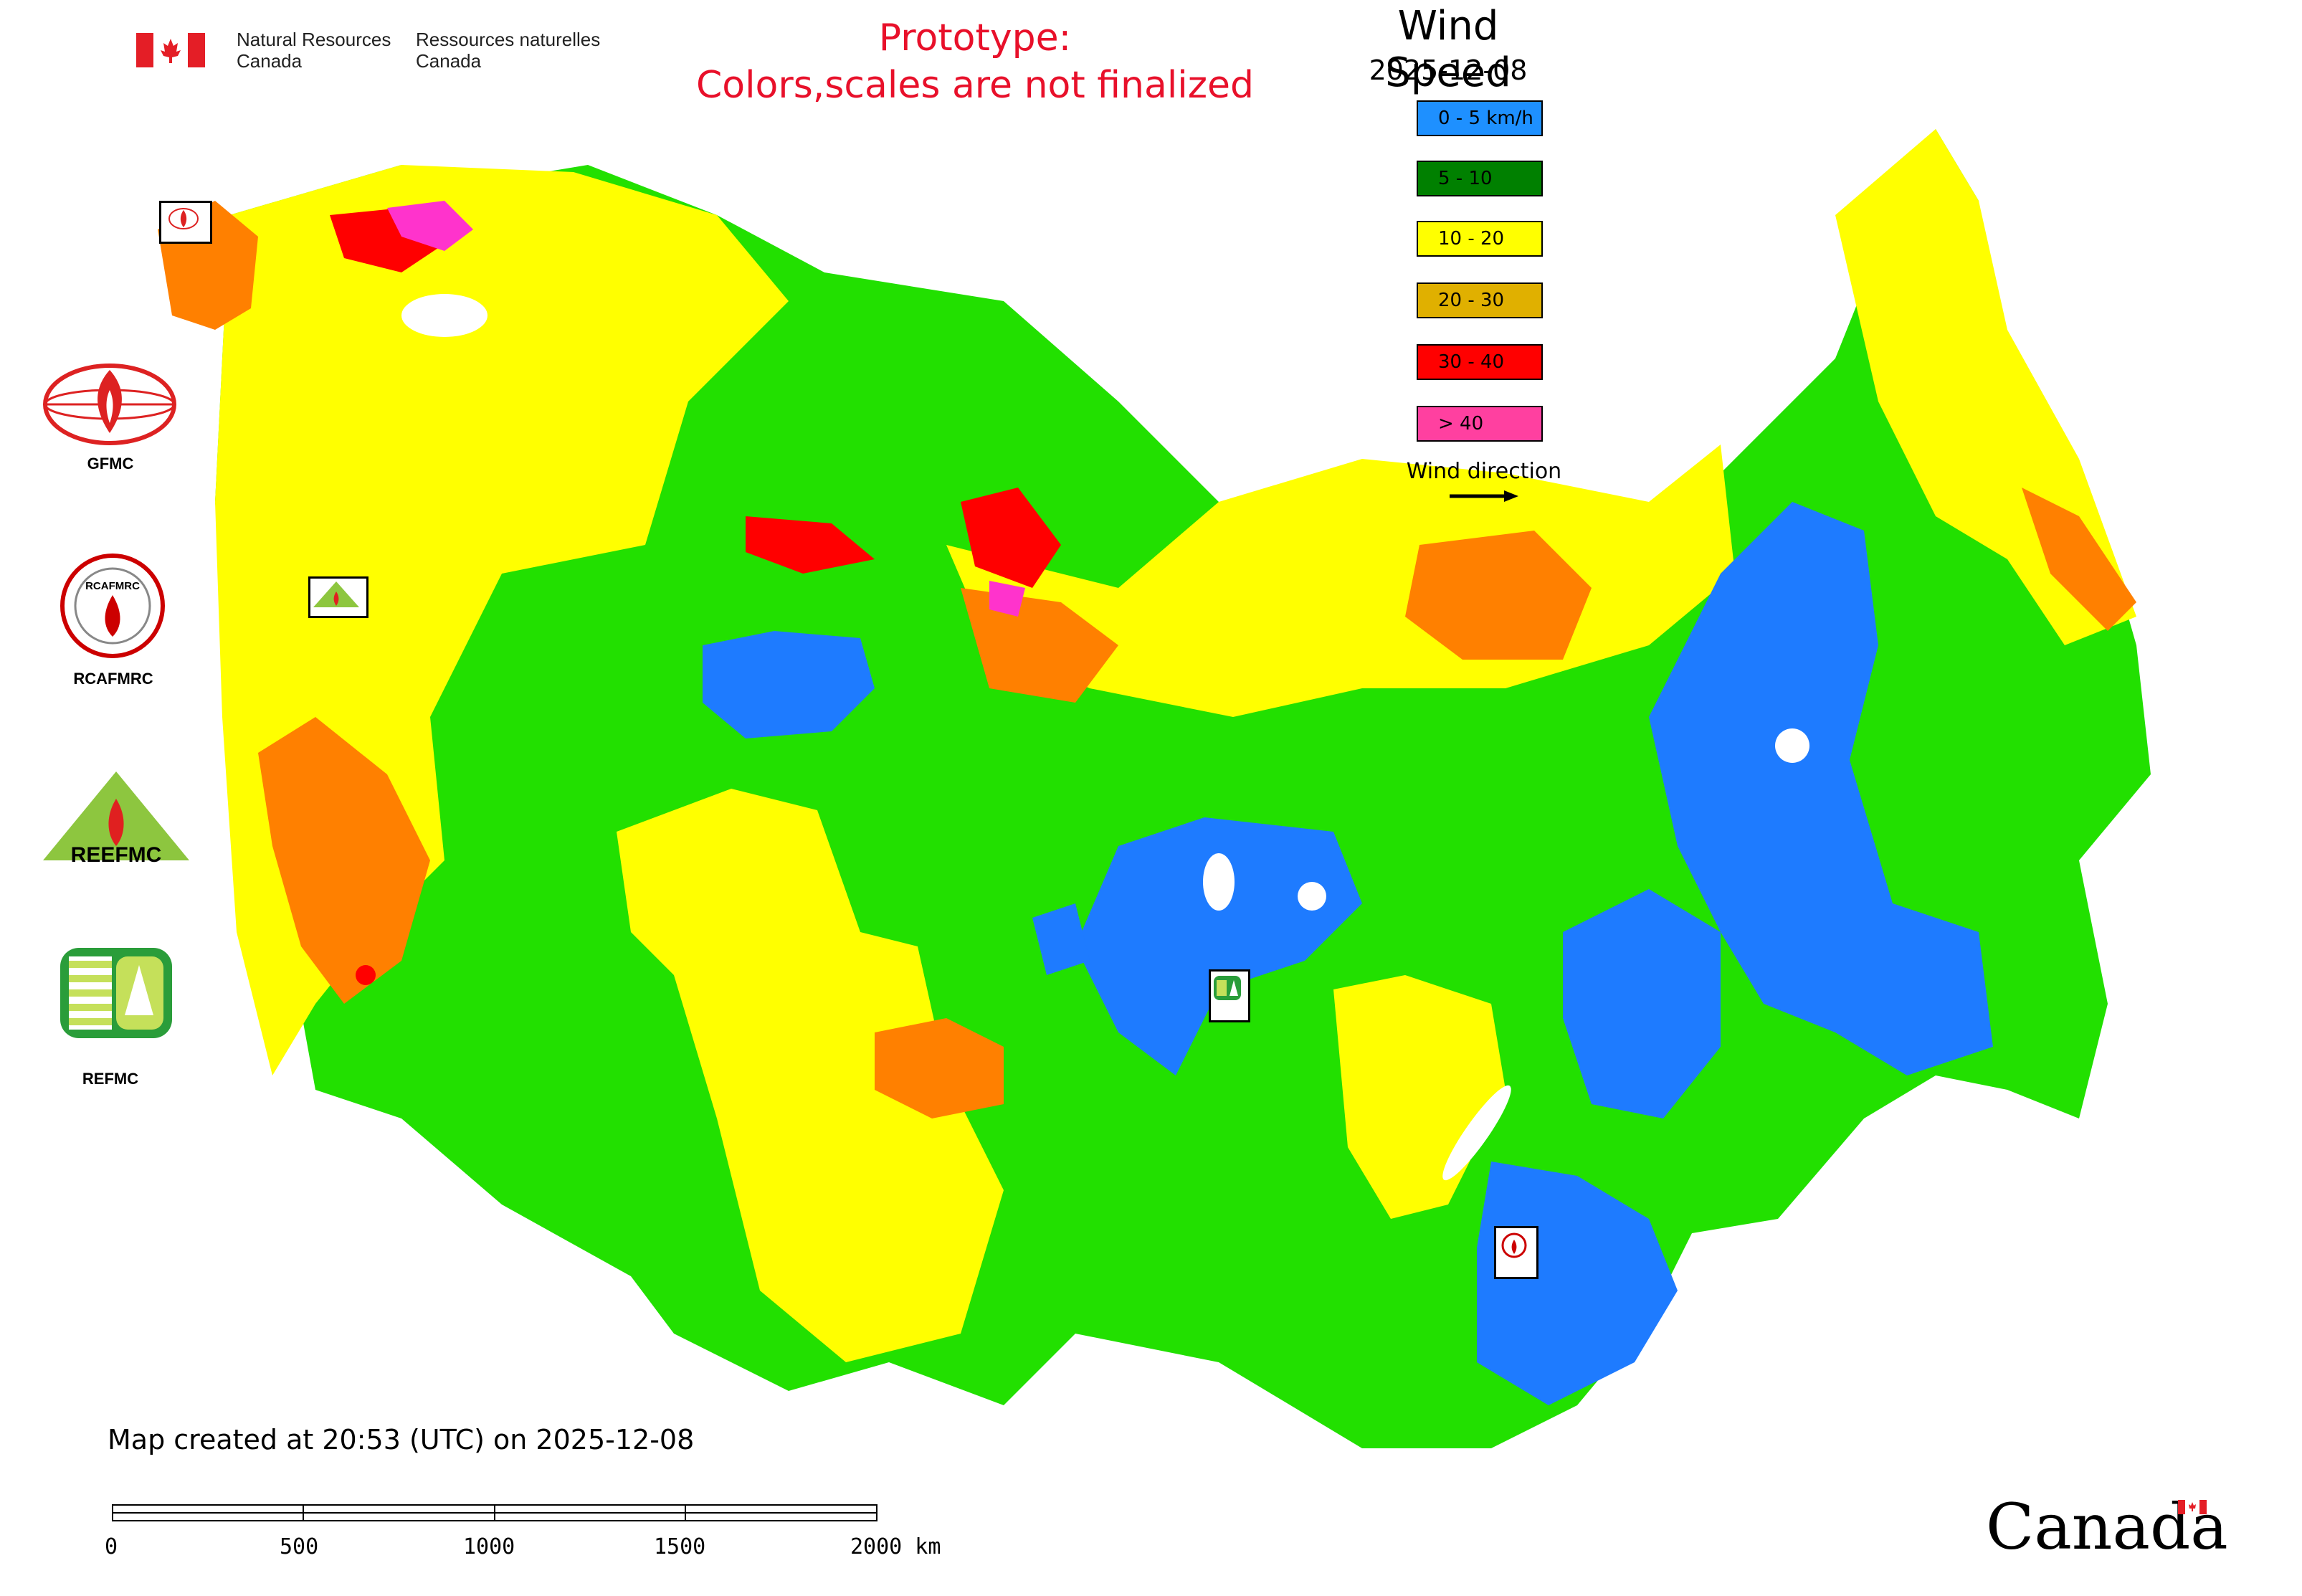 The height and width of the screenshot is (1596, 2302). Describe the element at coordinates (111, 1079) in the screenshot. I see `refmc-label: REFMC` at that location.